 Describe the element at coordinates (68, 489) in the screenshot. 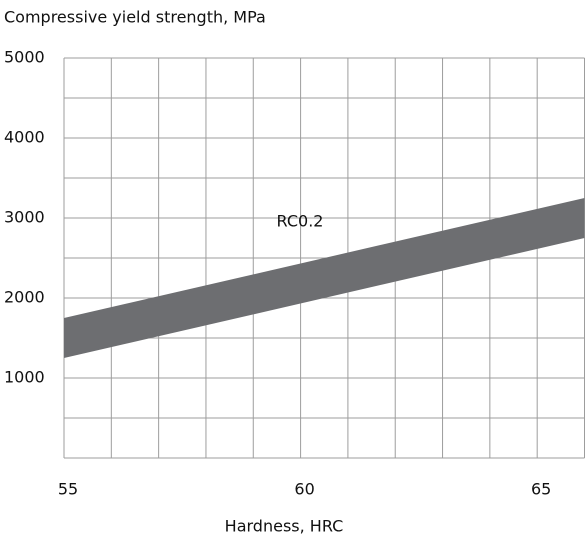

I see `x-tick-label: 55` at that location.